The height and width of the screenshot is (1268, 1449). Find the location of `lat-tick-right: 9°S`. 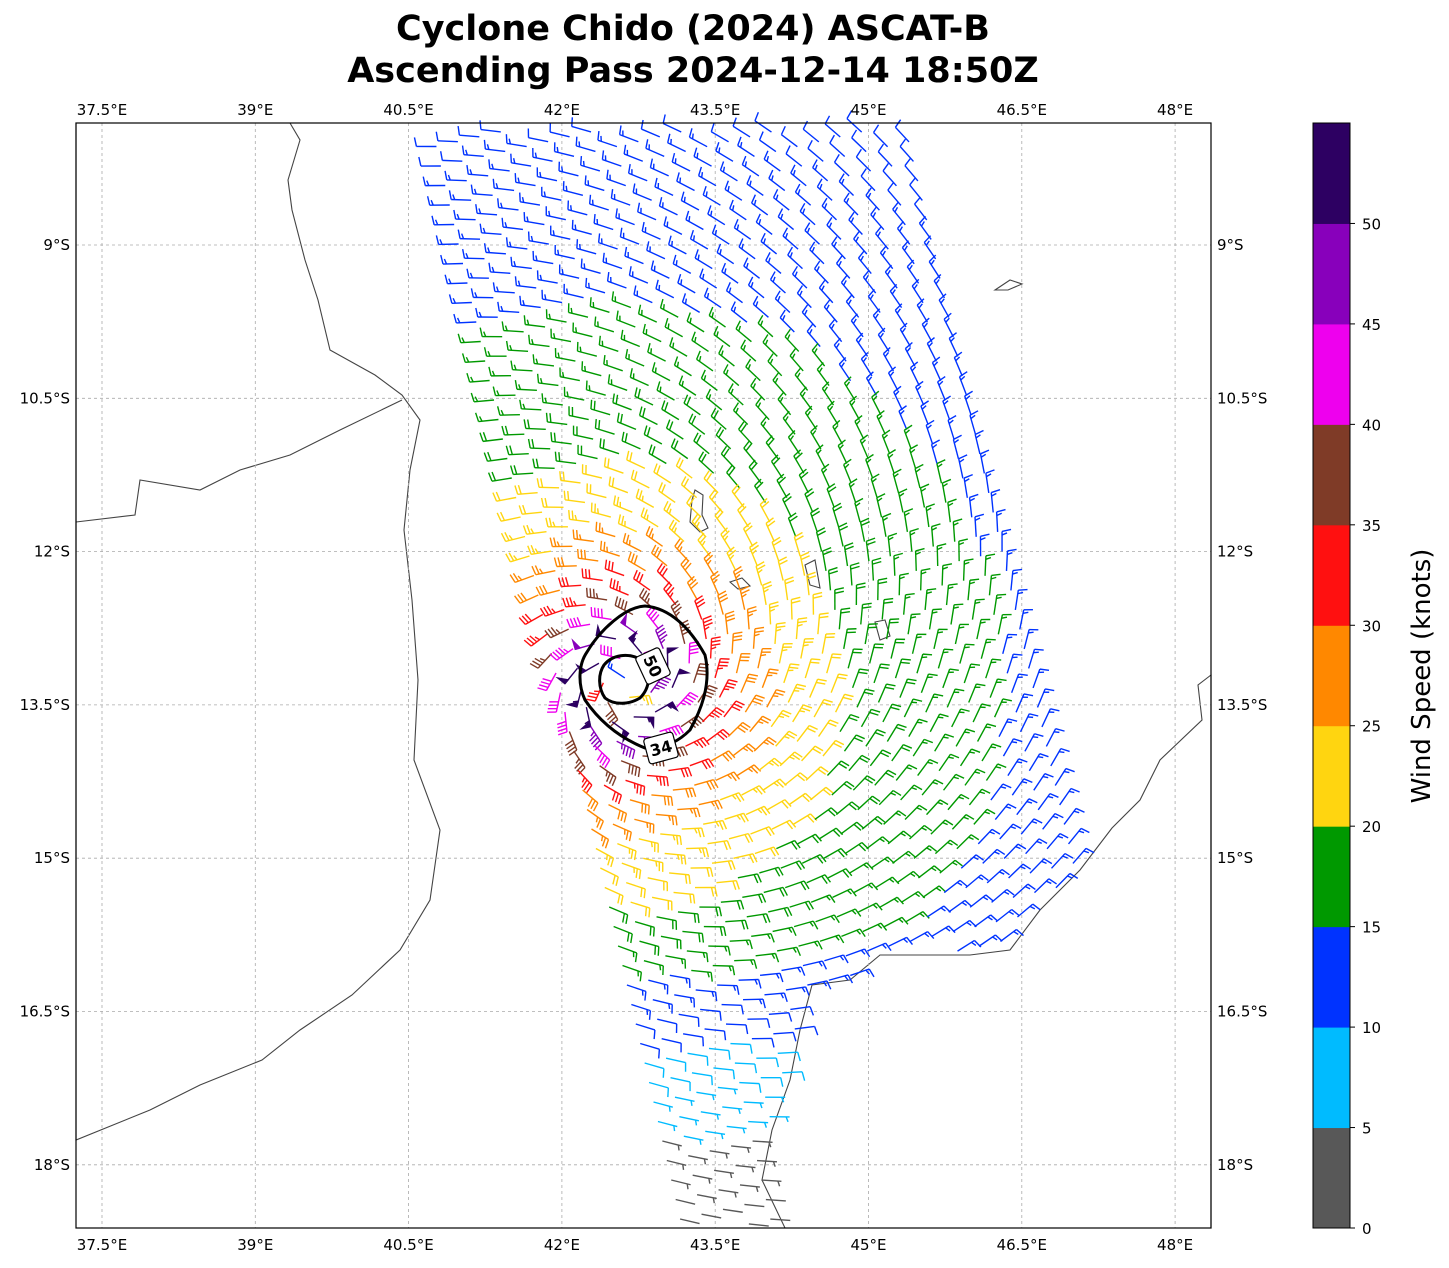

lat-tick-right: 9°S is located at coordinates (1230, 245).